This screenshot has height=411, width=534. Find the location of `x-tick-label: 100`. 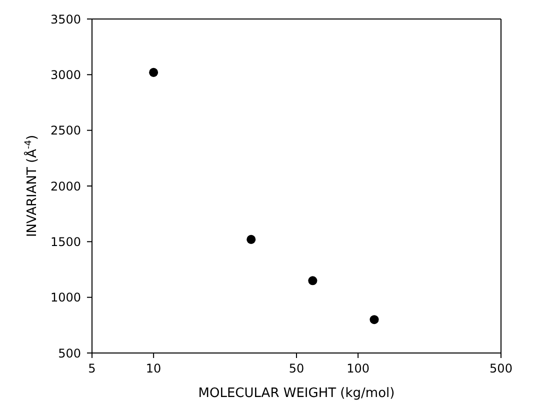

x-tick-label: 100 is located at coordinates (358, 369).